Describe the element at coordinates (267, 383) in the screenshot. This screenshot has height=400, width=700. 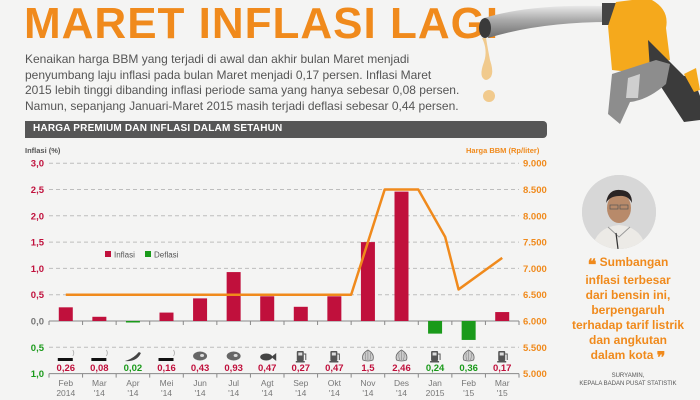
I see `category-label: Agt` at that location.